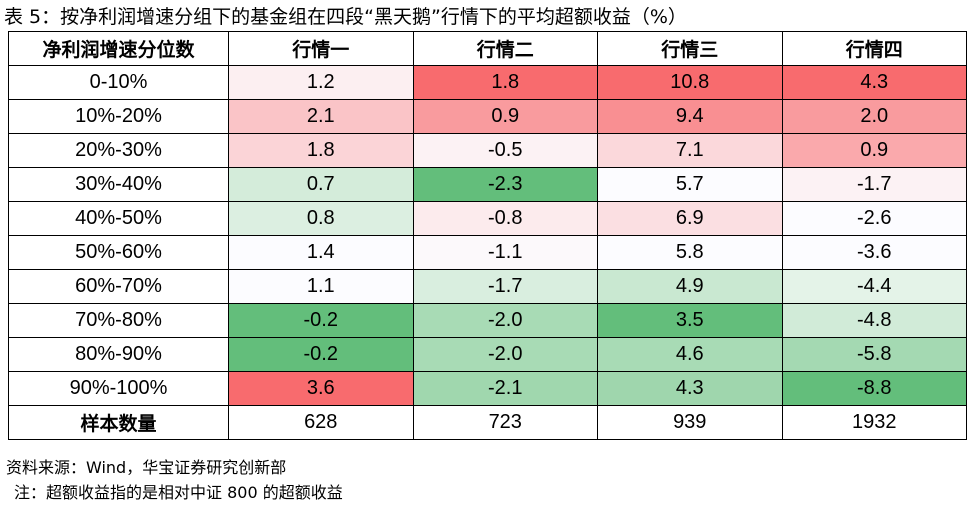  I want to click on header-market-3: 行情三, so click(690, 48).